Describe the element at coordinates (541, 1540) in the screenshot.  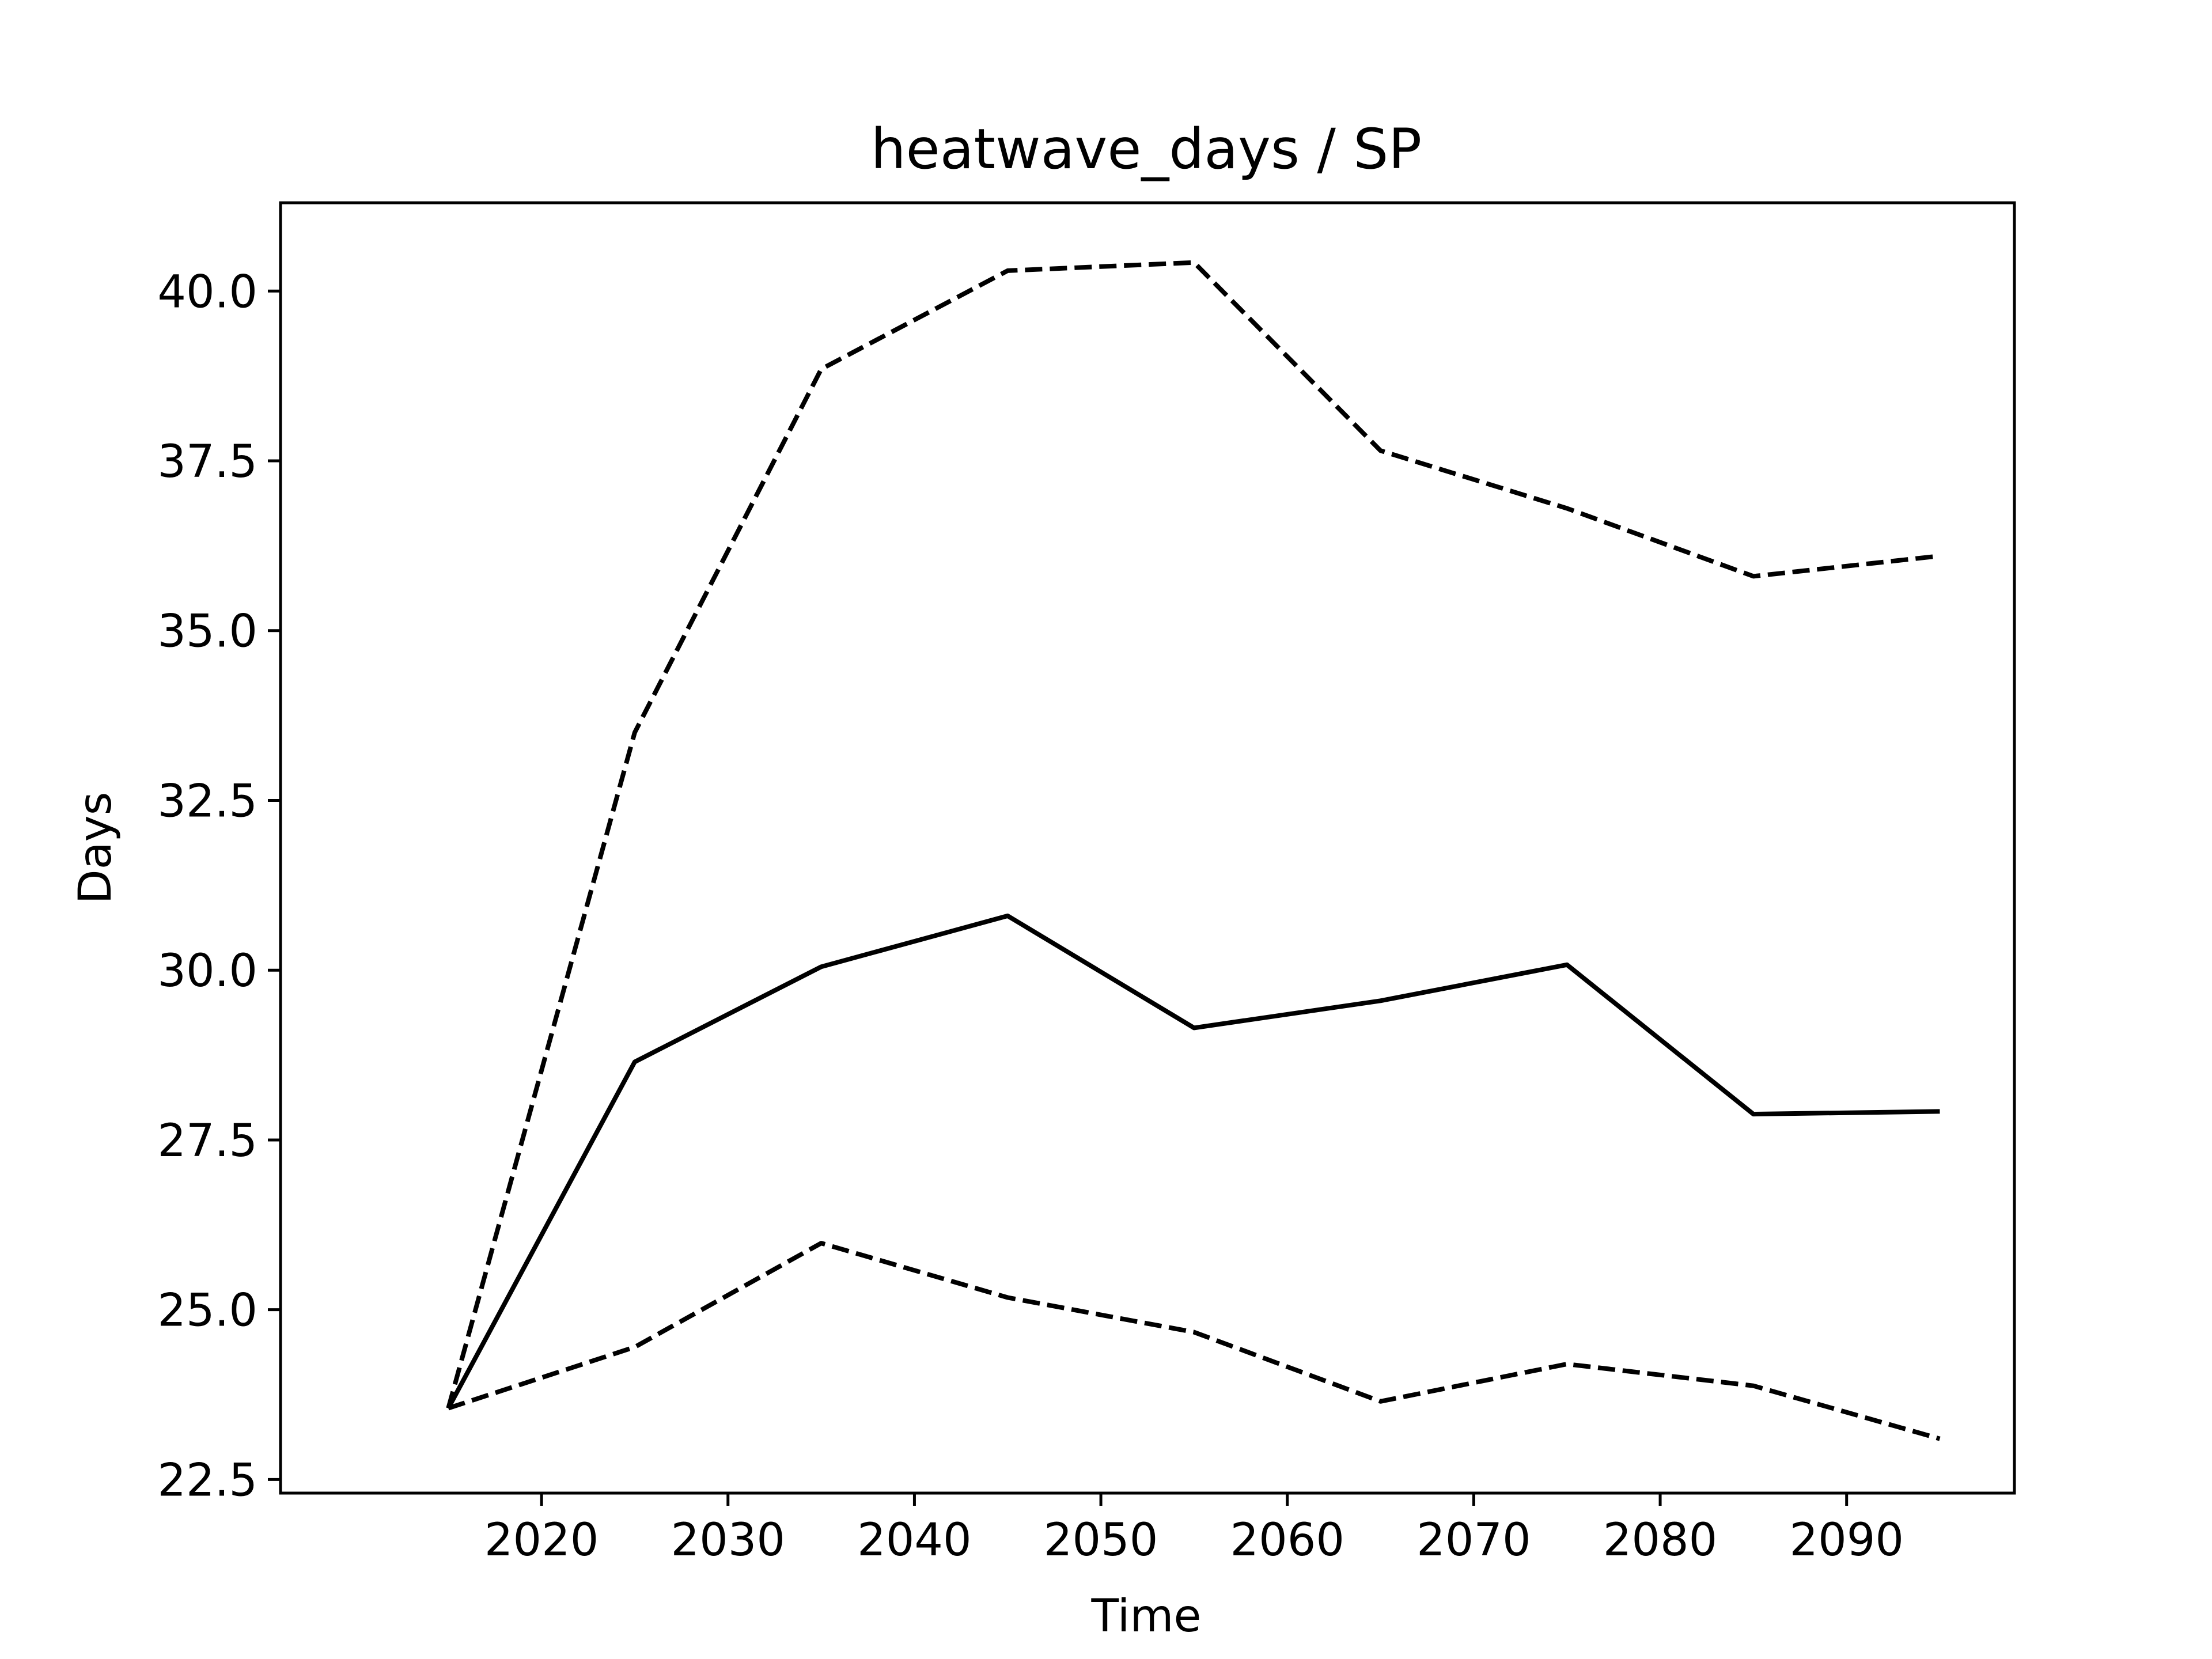
I see `x-tick-label: 2020` at that location.